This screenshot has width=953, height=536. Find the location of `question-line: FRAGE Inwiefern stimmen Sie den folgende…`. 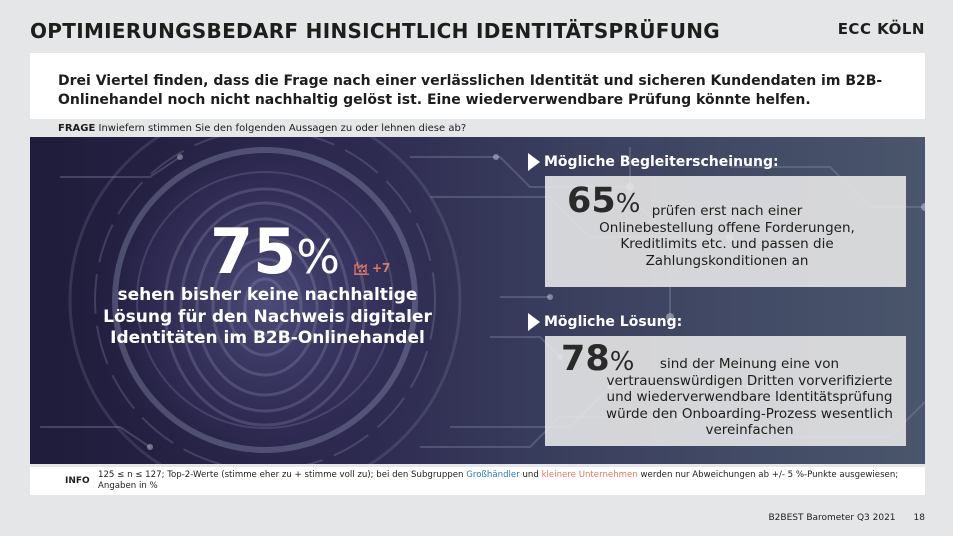

question-line: FRAGE Inwiefern stimmen Sie den folgende… is located at coordinates (262, 128).